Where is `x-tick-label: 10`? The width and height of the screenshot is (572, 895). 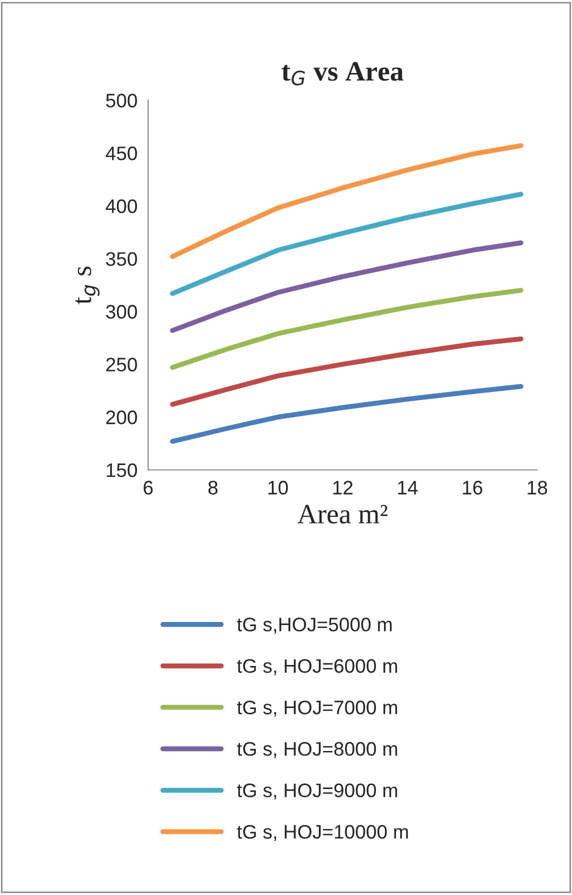
x-tick-label: 10 is located at coordinates (278, 487).